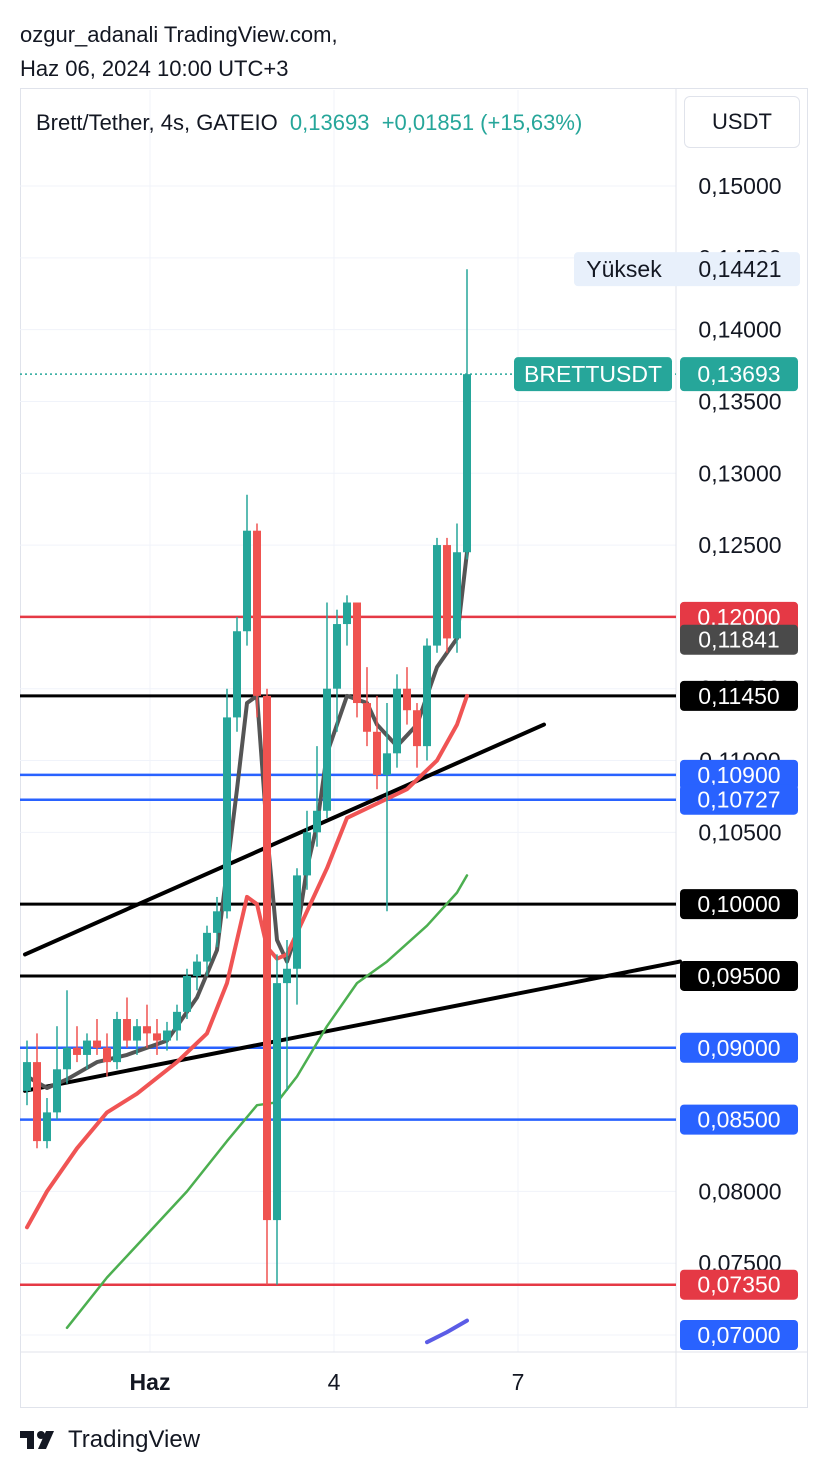 The image size is (828, 1478). I want to click on level-label: 0,09500, so click(738, 976).